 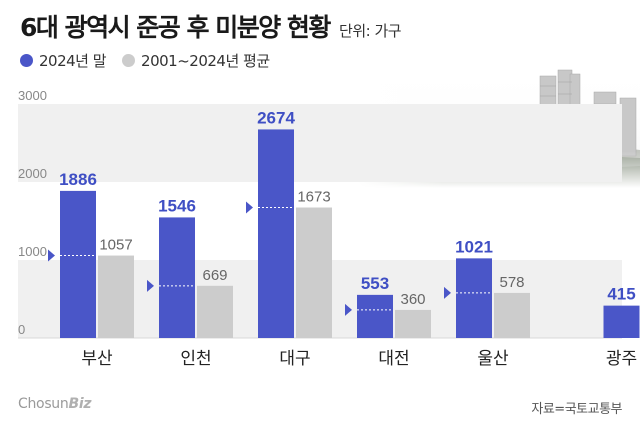 I want to click on legend-item-2024: 2024년 말, so click(x=63, y=60).